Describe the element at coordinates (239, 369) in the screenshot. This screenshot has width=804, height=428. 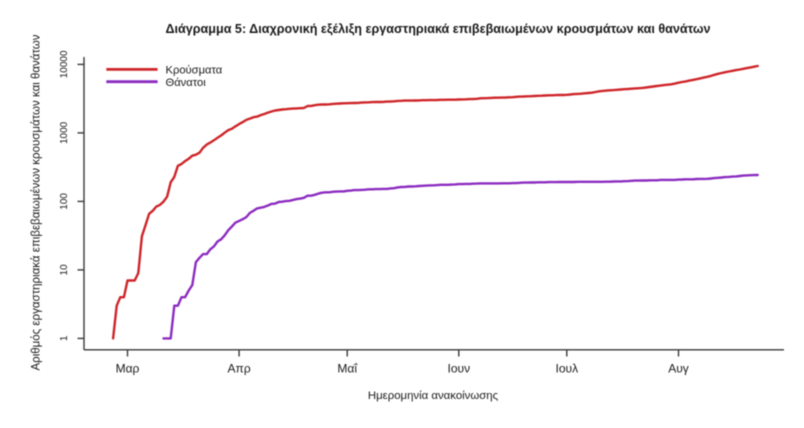
I see `svg-text: Απρ` at that location.